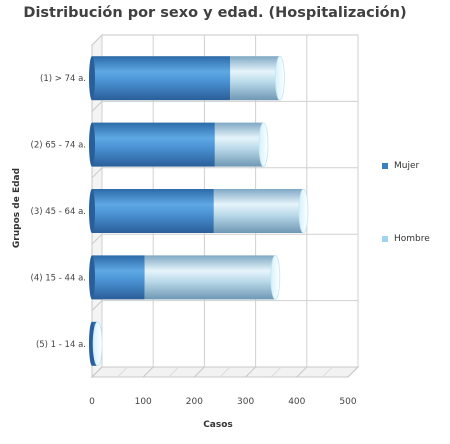  Describe the element at coordinates (407, 166) in the screenshot. I see `legend-label-mujer: Mujer` at that location.